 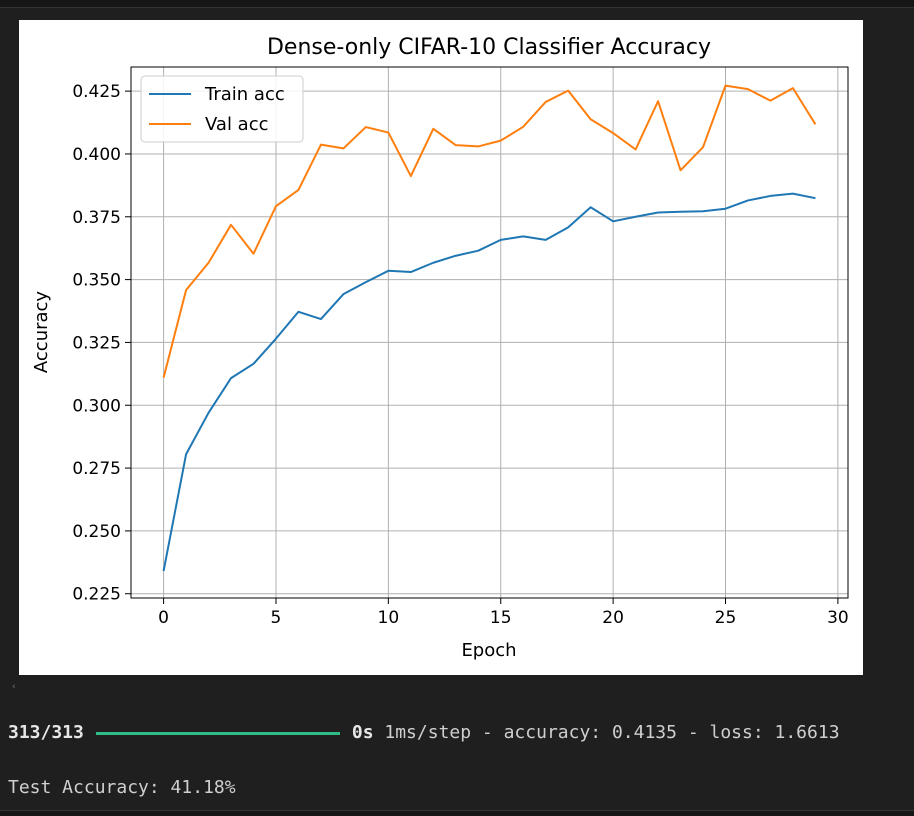 What do you see at coordinates (96, 343) in the screenshot?
I see `y-tick-label: 0.325` at bounding box center [96, 343].